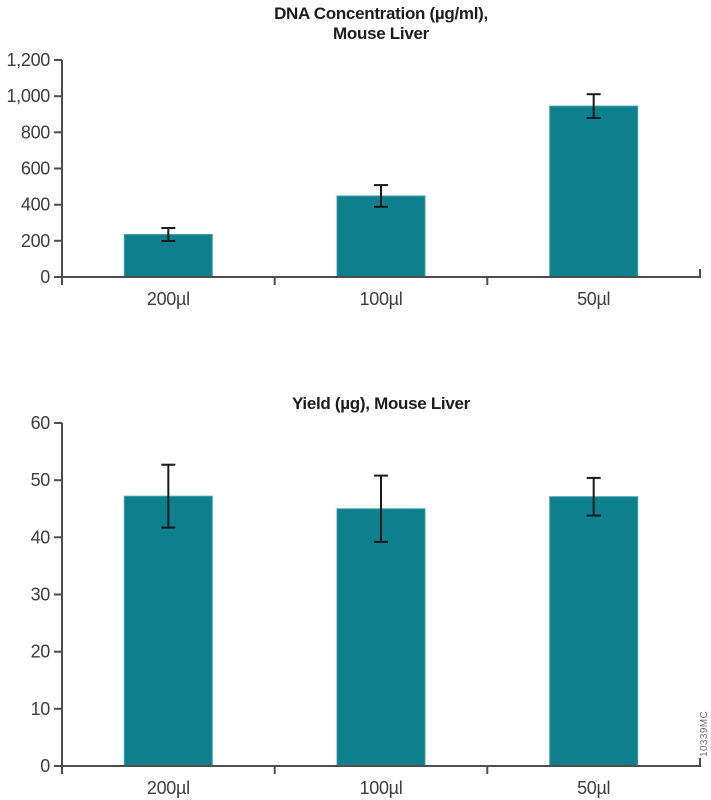 The height and width of the screenshot is (800, 711). What do you see at coordinates (704, 733) in the screenshot?
I see `figure-code-label: 10339MC` at bounding box center [704, 733].